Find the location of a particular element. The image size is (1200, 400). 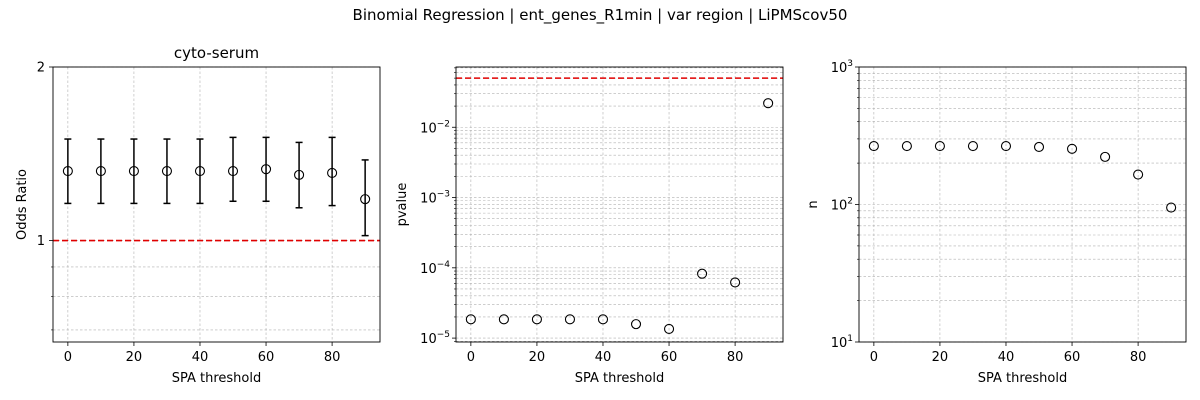

y-tick-label: 1 is located at coordinates (41, 241).